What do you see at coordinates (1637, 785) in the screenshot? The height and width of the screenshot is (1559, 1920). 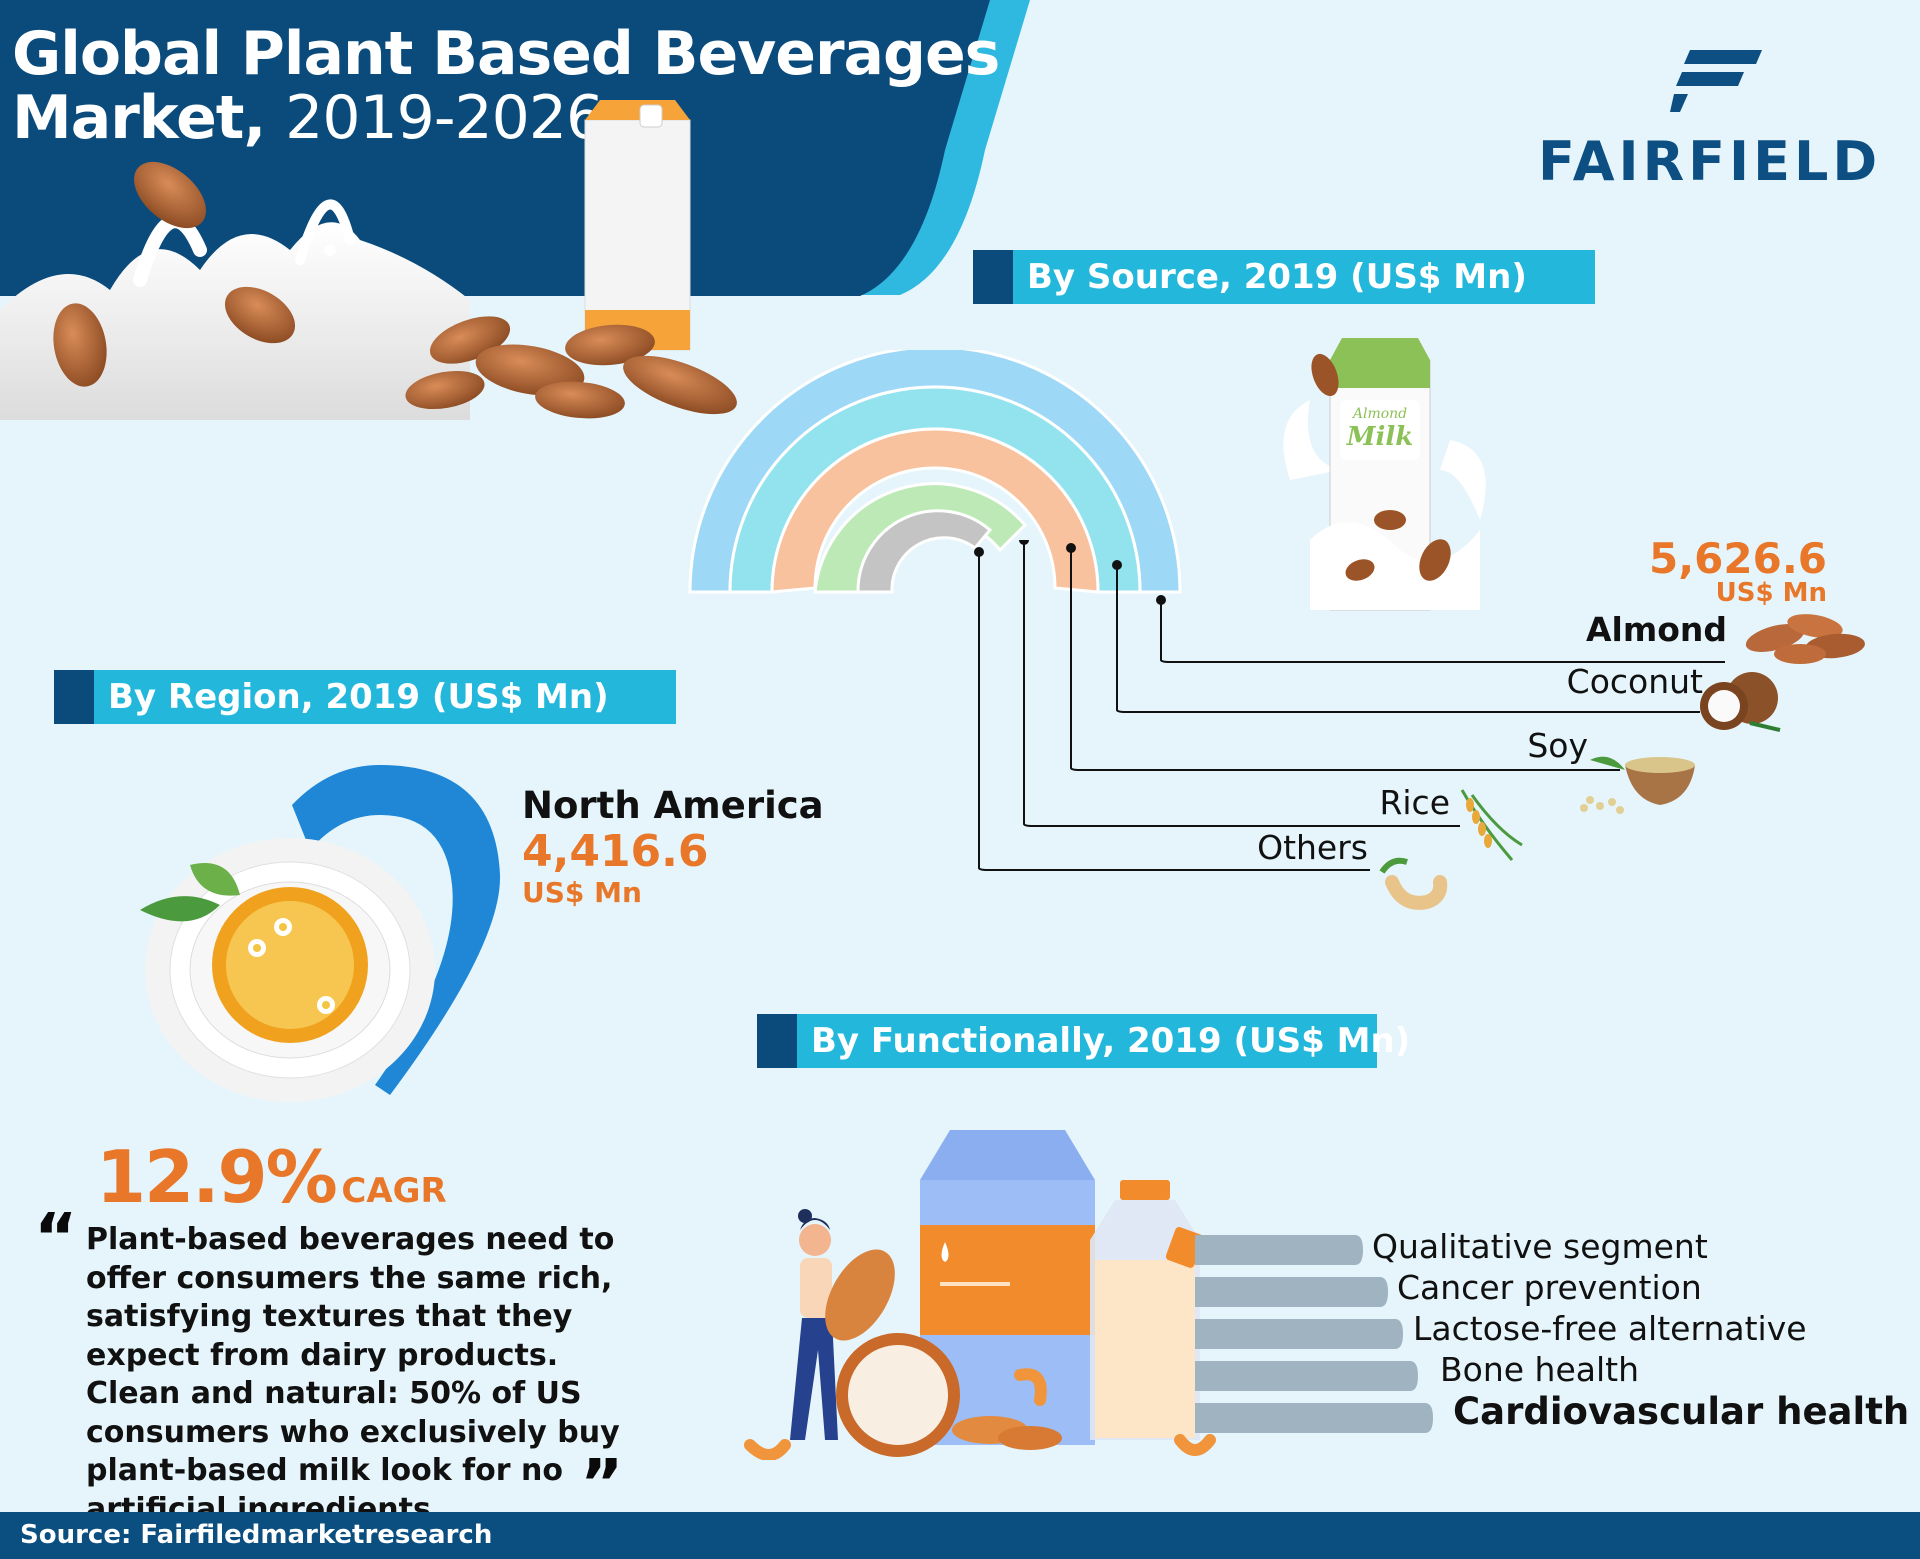 I see `soybeans-icon` at bounding box center [1637, 785].